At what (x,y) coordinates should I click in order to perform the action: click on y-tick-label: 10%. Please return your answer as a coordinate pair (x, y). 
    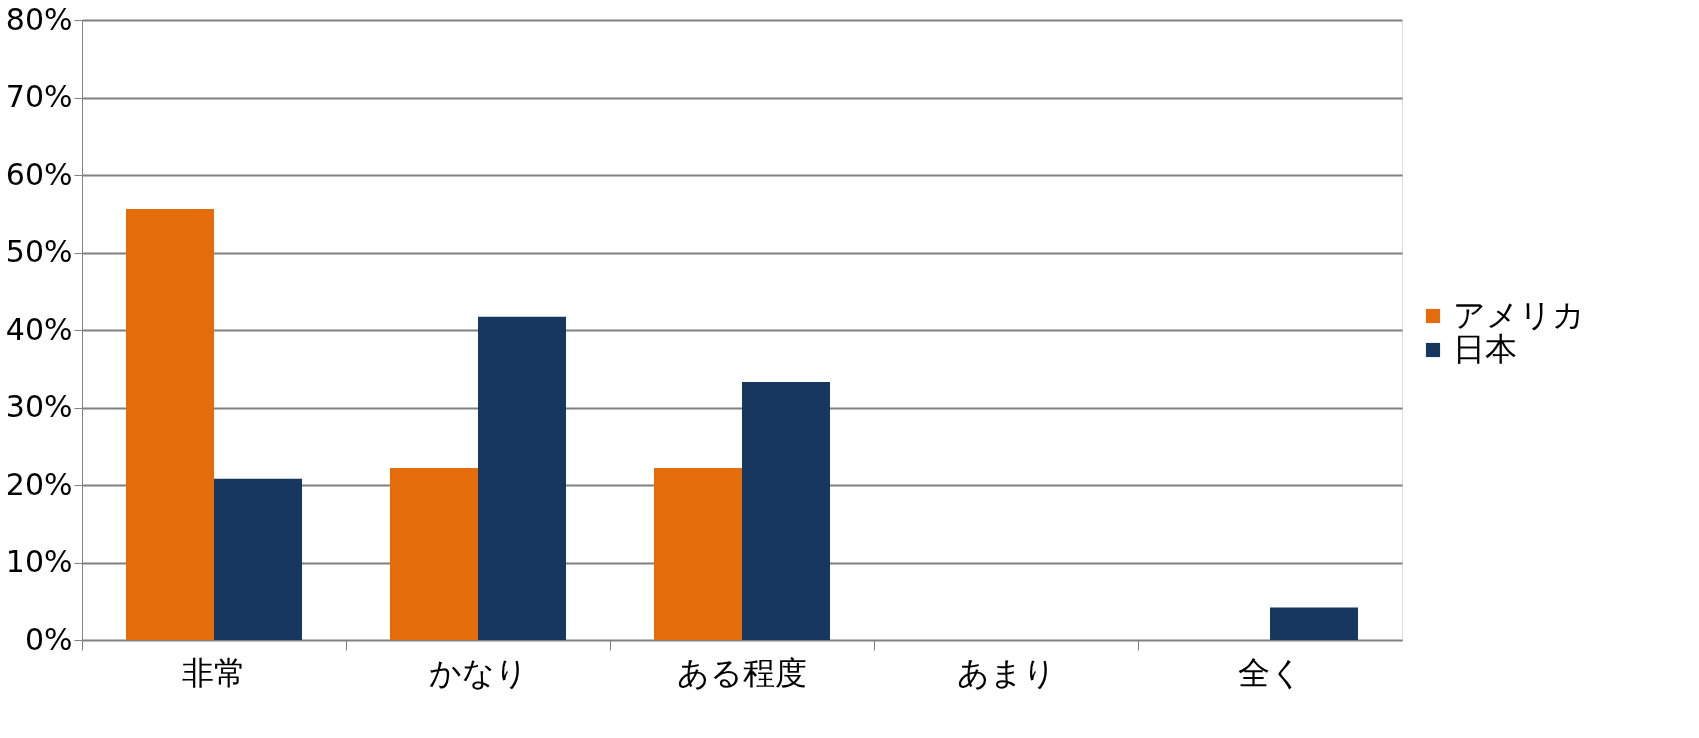
    Looking at the image, I should click on (39, 561).